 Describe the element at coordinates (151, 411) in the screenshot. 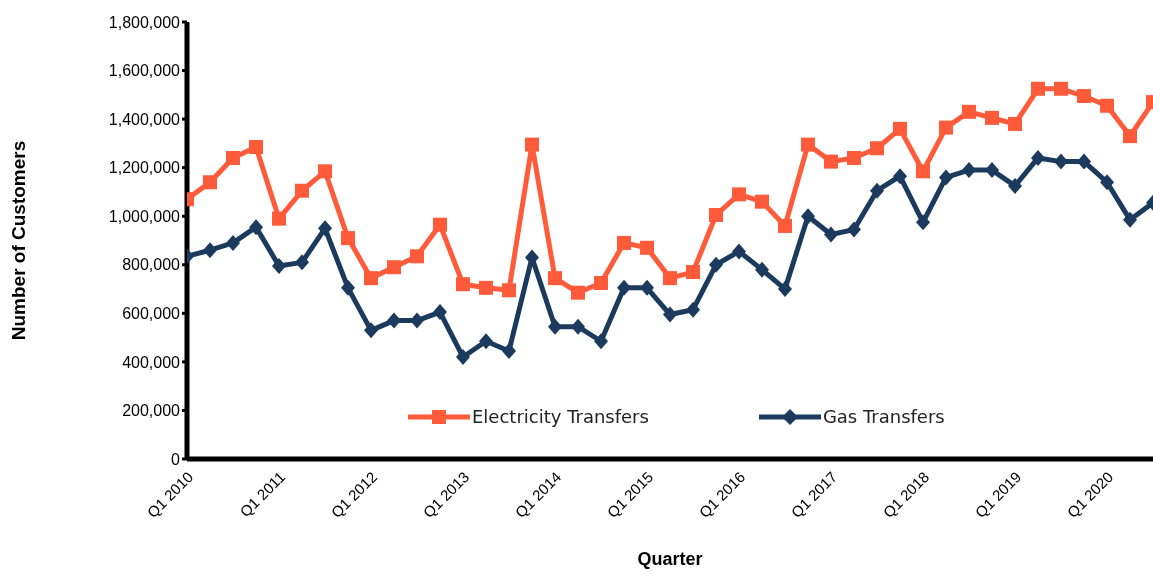

I see `y-tick-label: 200,000` at that location.